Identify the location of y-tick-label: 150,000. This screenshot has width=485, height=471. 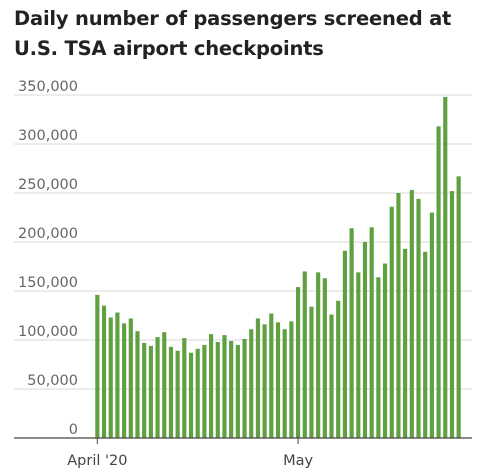
(48, 283).